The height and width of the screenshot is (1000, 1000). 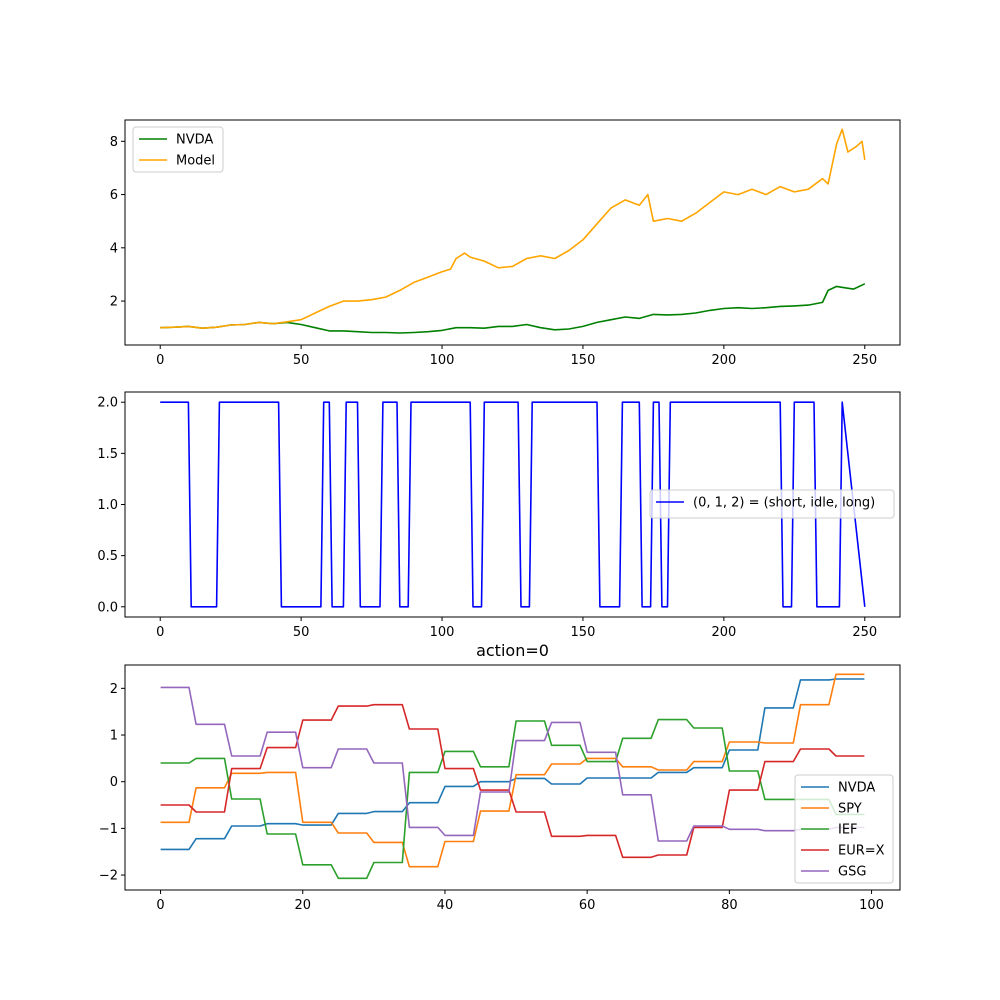 I want to click on series-line-spy, so click(x=512, y=770).